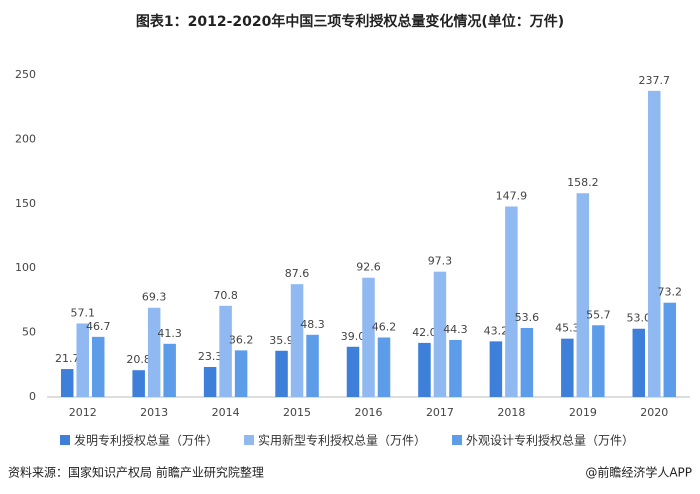 This screenshot has height=494, width=700. Describe the element at coordinates (369, 412) in the screenshot. I see `x-tick-label: 2016` at that location.